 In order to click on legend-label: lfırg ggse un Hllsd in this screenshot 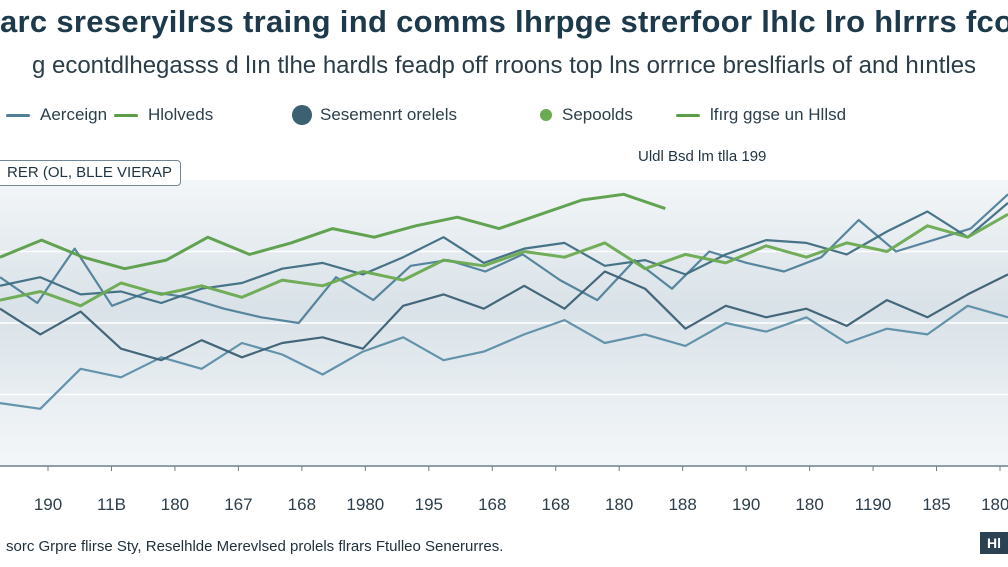, I will do `click(778, 114)`.